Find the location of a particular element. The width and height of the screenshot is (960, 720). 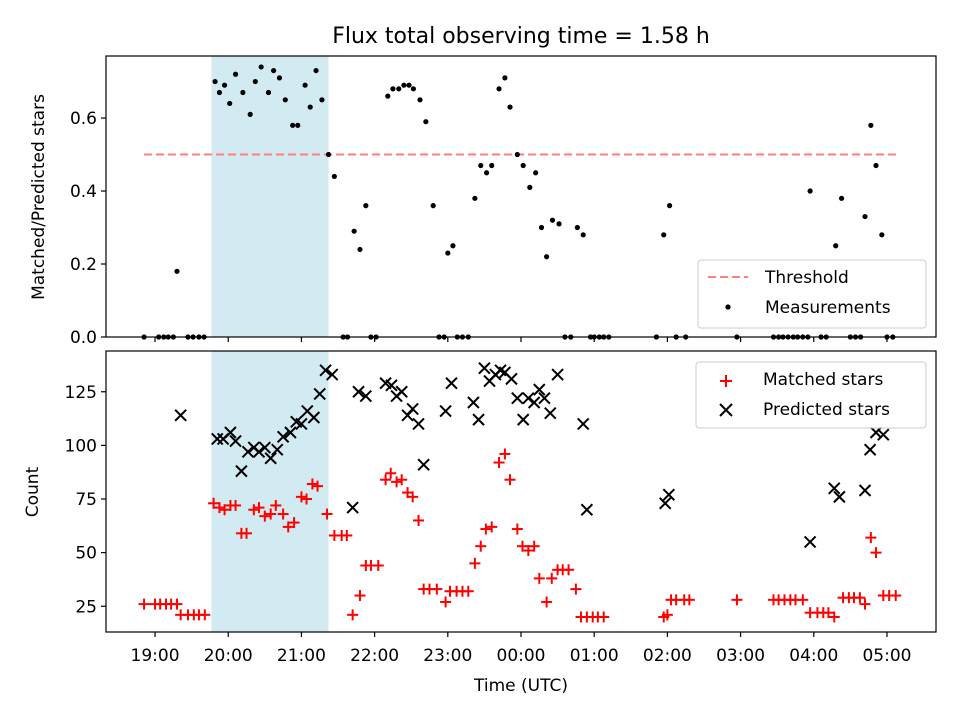

legend-ratio-box is located at coordinates (812, 294).